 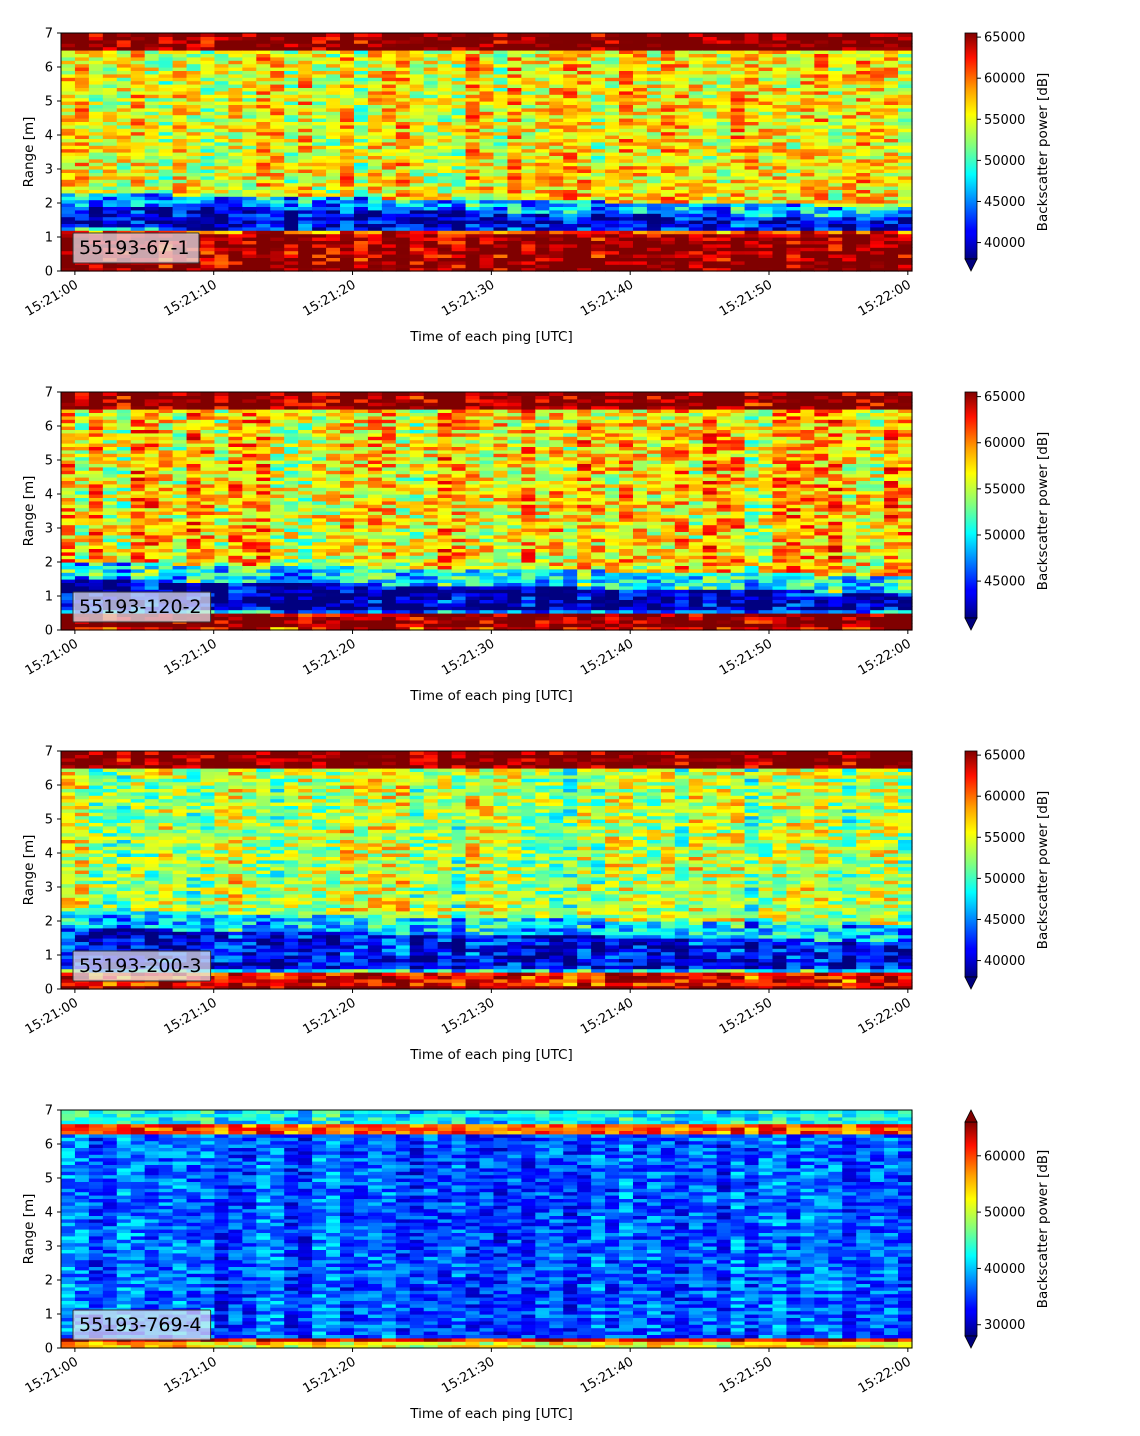 I want to click on panel-label-text: 55193-67-1, so click(x=134, y=248).